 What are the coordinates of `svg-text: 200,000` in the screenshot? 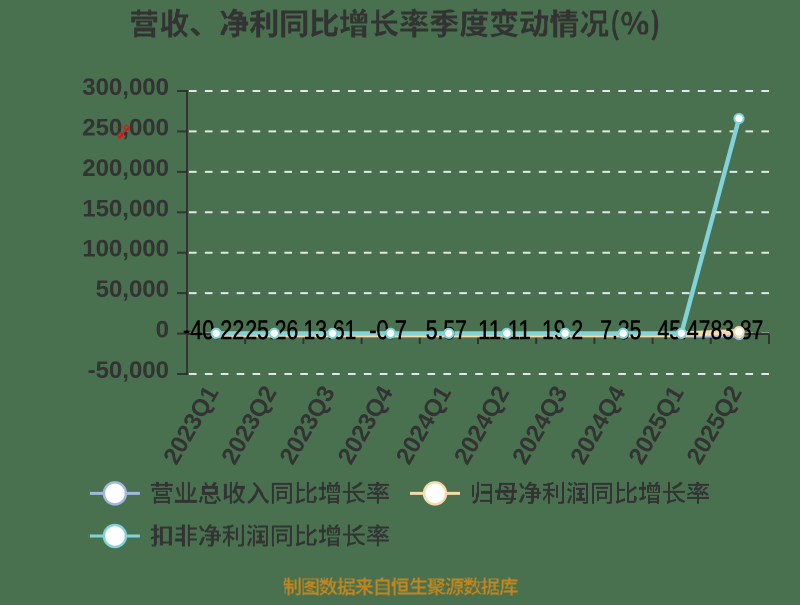 It's located at (125, 168).